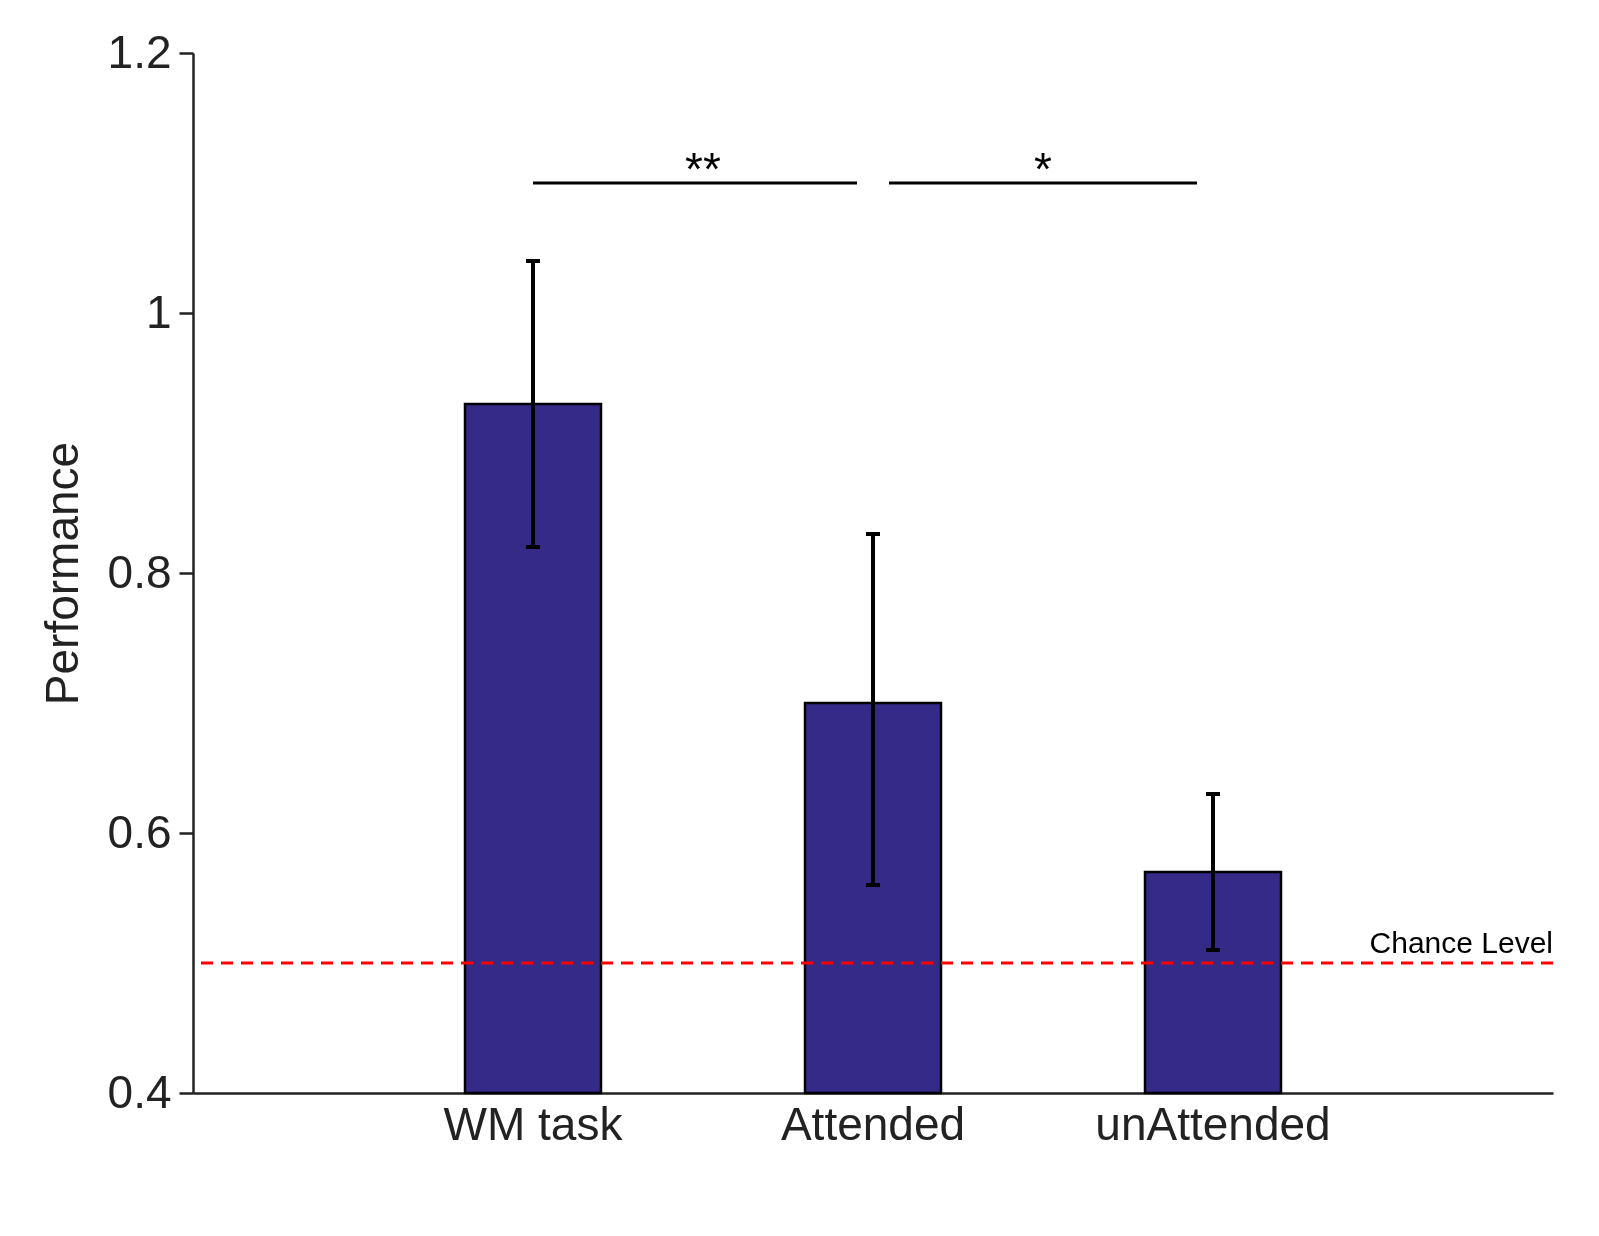  I want to click on y-axis-title: Performance, so click(61, 573).